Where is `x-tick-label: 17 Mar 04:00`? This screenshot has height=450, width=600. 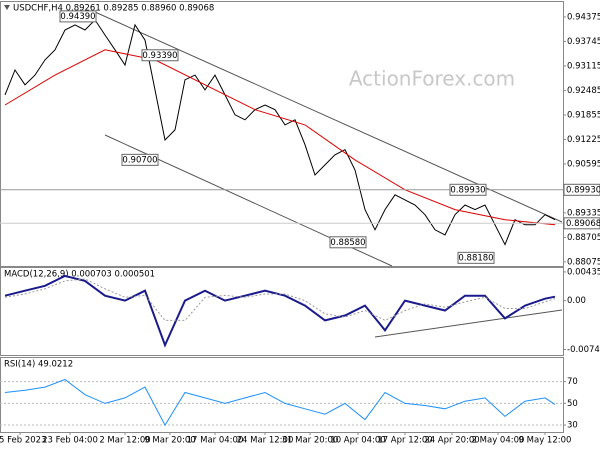 x-tick-label: 17 Mar 04:00 is located at coordinates (215, 441).